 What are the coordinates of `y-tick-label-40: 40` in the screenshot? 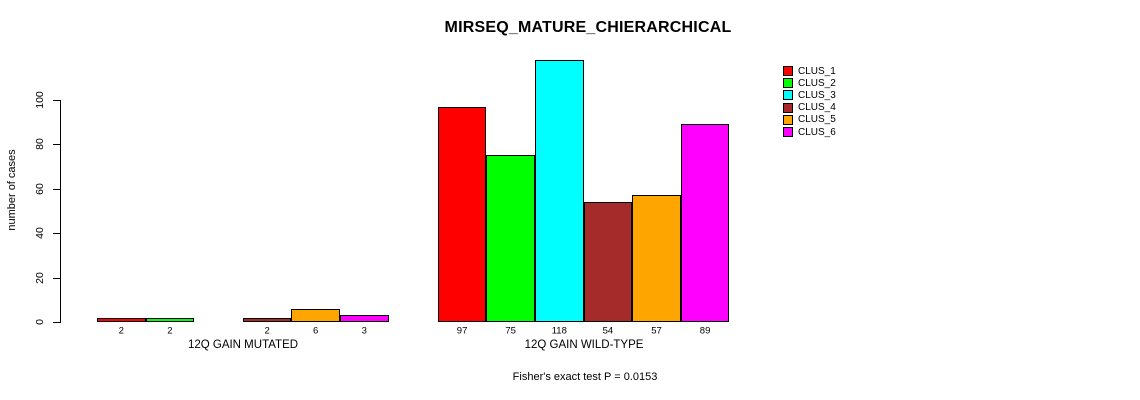 It's located at (40, 233).